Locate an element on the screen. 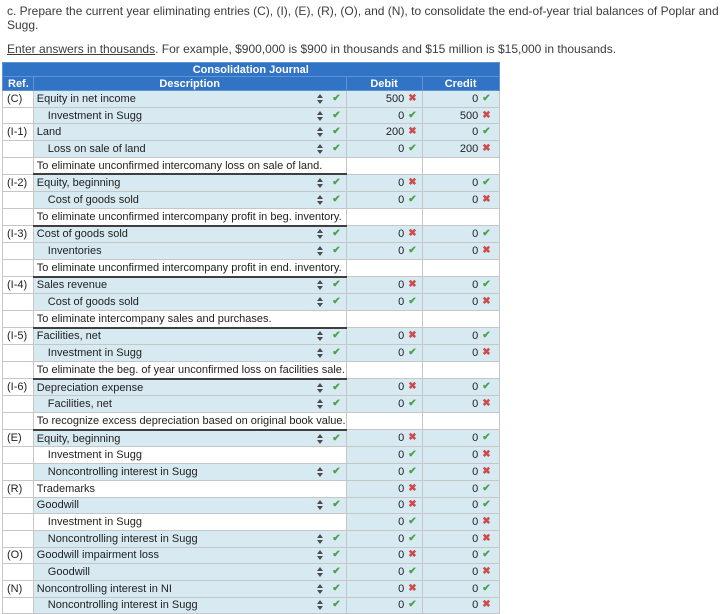 Image resolution: width=728 pixels, height=614 pixels. description-select: Noncontrolling interest in NI ✔ is located at coordinates (189, 588).